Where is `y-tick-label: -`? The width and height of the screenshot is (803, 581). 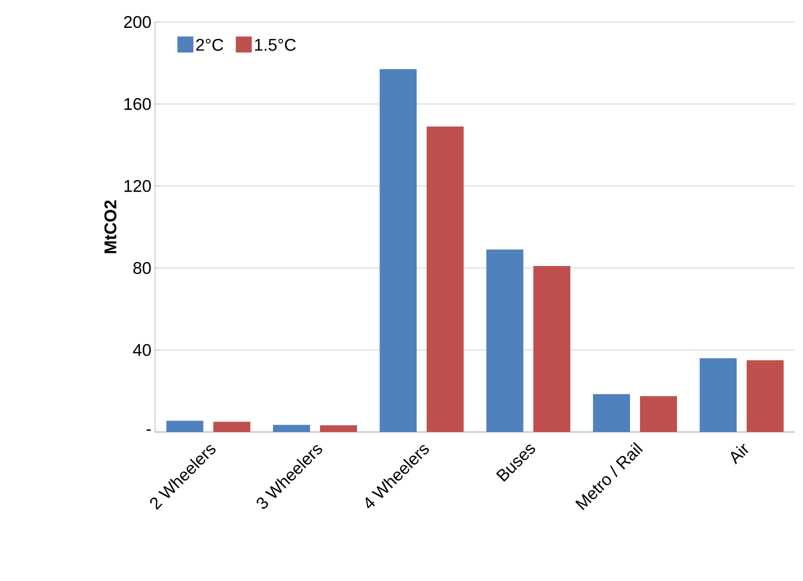 y-tick-label: - is located at coordinates (148, 430).